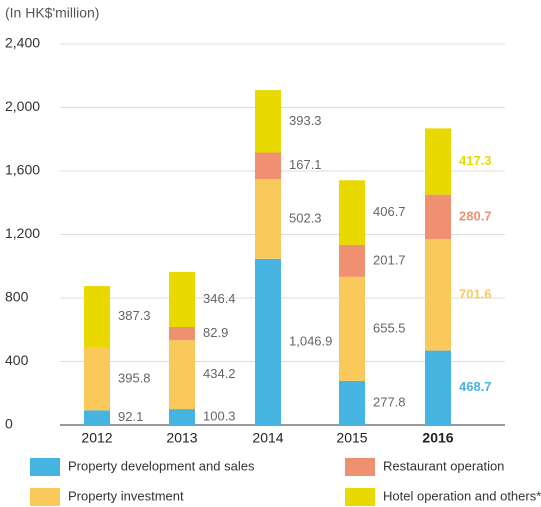 The height and width of the screenshot is (507, 541). What do you see at coordinates (305, 164) in the screenshot?
I see `value-label: 167.1` at bounding box center [305, 164].